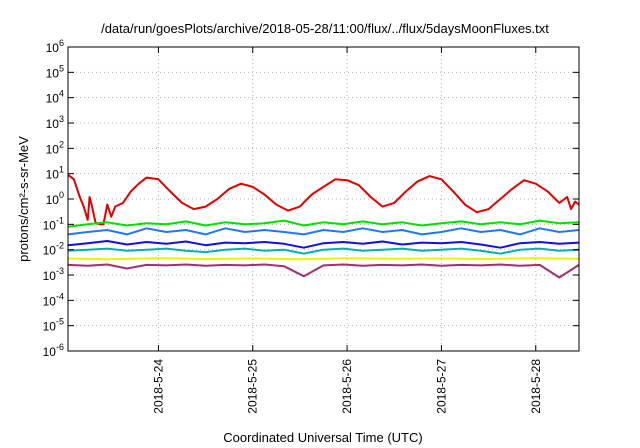 This screenshot has height=448, width=640. Describe the element at coordinates (61, 119) in the screenshot. I see `y-tick-exponent: 3` at that location.